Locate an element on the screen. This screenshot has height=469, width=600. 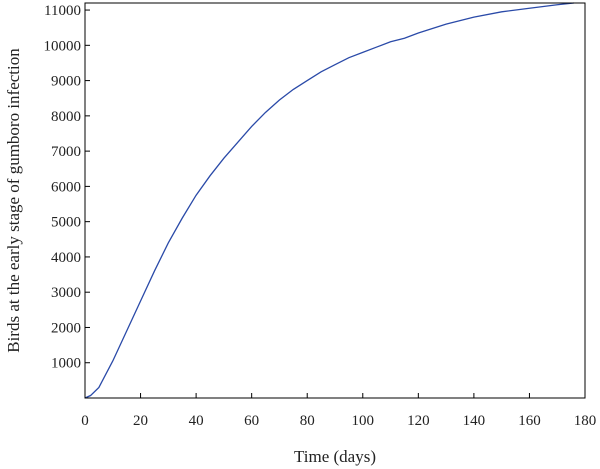
x-tick-label: 160 is located at coordinates (529, 421).